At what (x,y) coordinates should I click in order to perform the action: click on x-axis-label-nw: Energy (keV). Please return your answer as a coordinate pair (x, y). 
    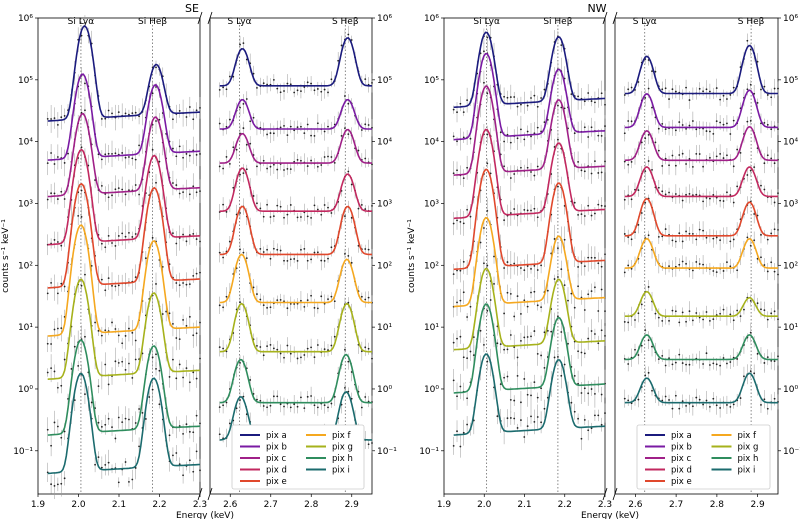
    Looking at the image, I should click on (610, 515).